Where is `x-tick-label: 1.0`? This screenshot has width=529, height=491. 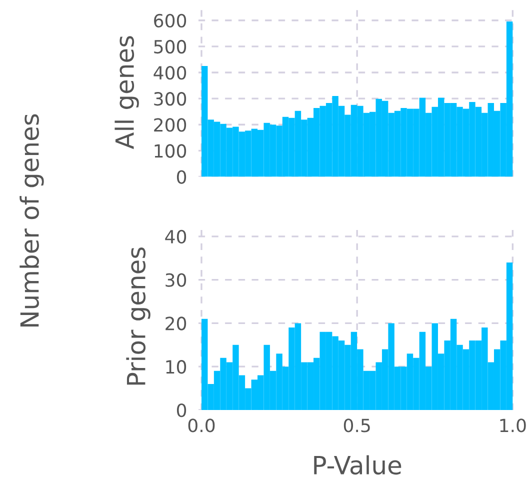 x-tick-label: 1.0 is located at coordinates (513, 425).